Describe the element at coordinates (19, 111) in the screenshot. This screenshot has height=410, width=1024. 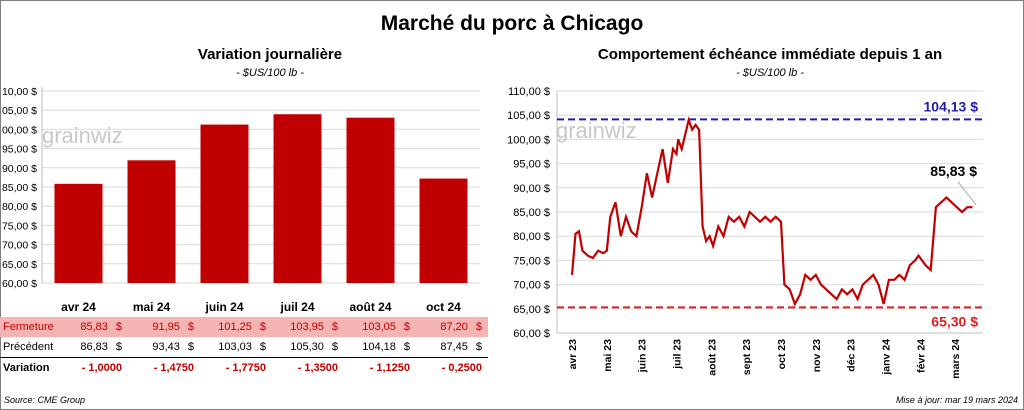
I see `y-tick-label: 05,00 $` at that location.